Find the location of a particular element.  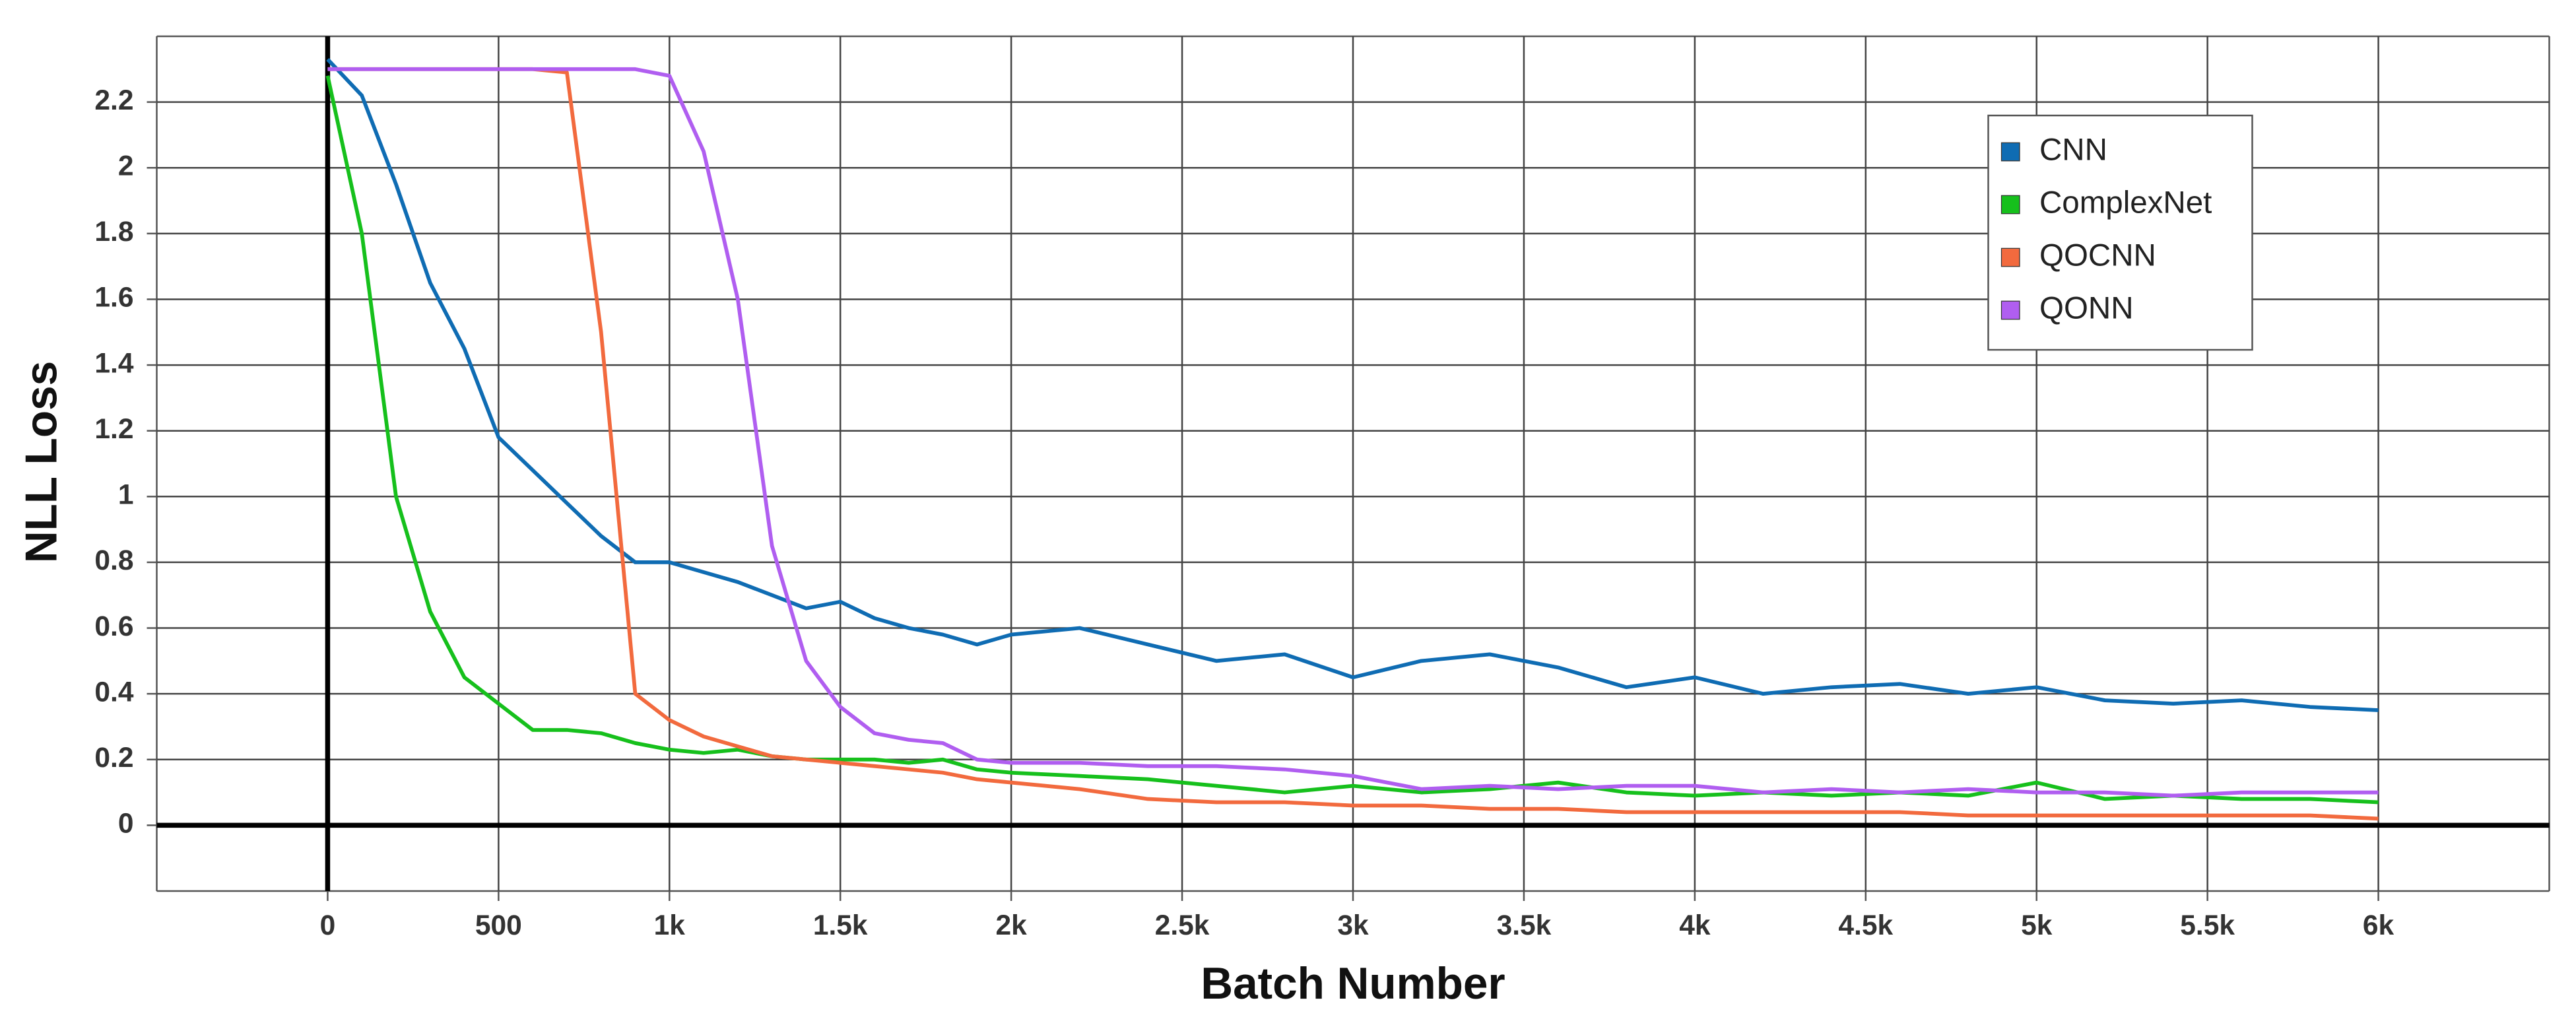

y-tick-label: 1.4 is located at coordinates (113, 363).